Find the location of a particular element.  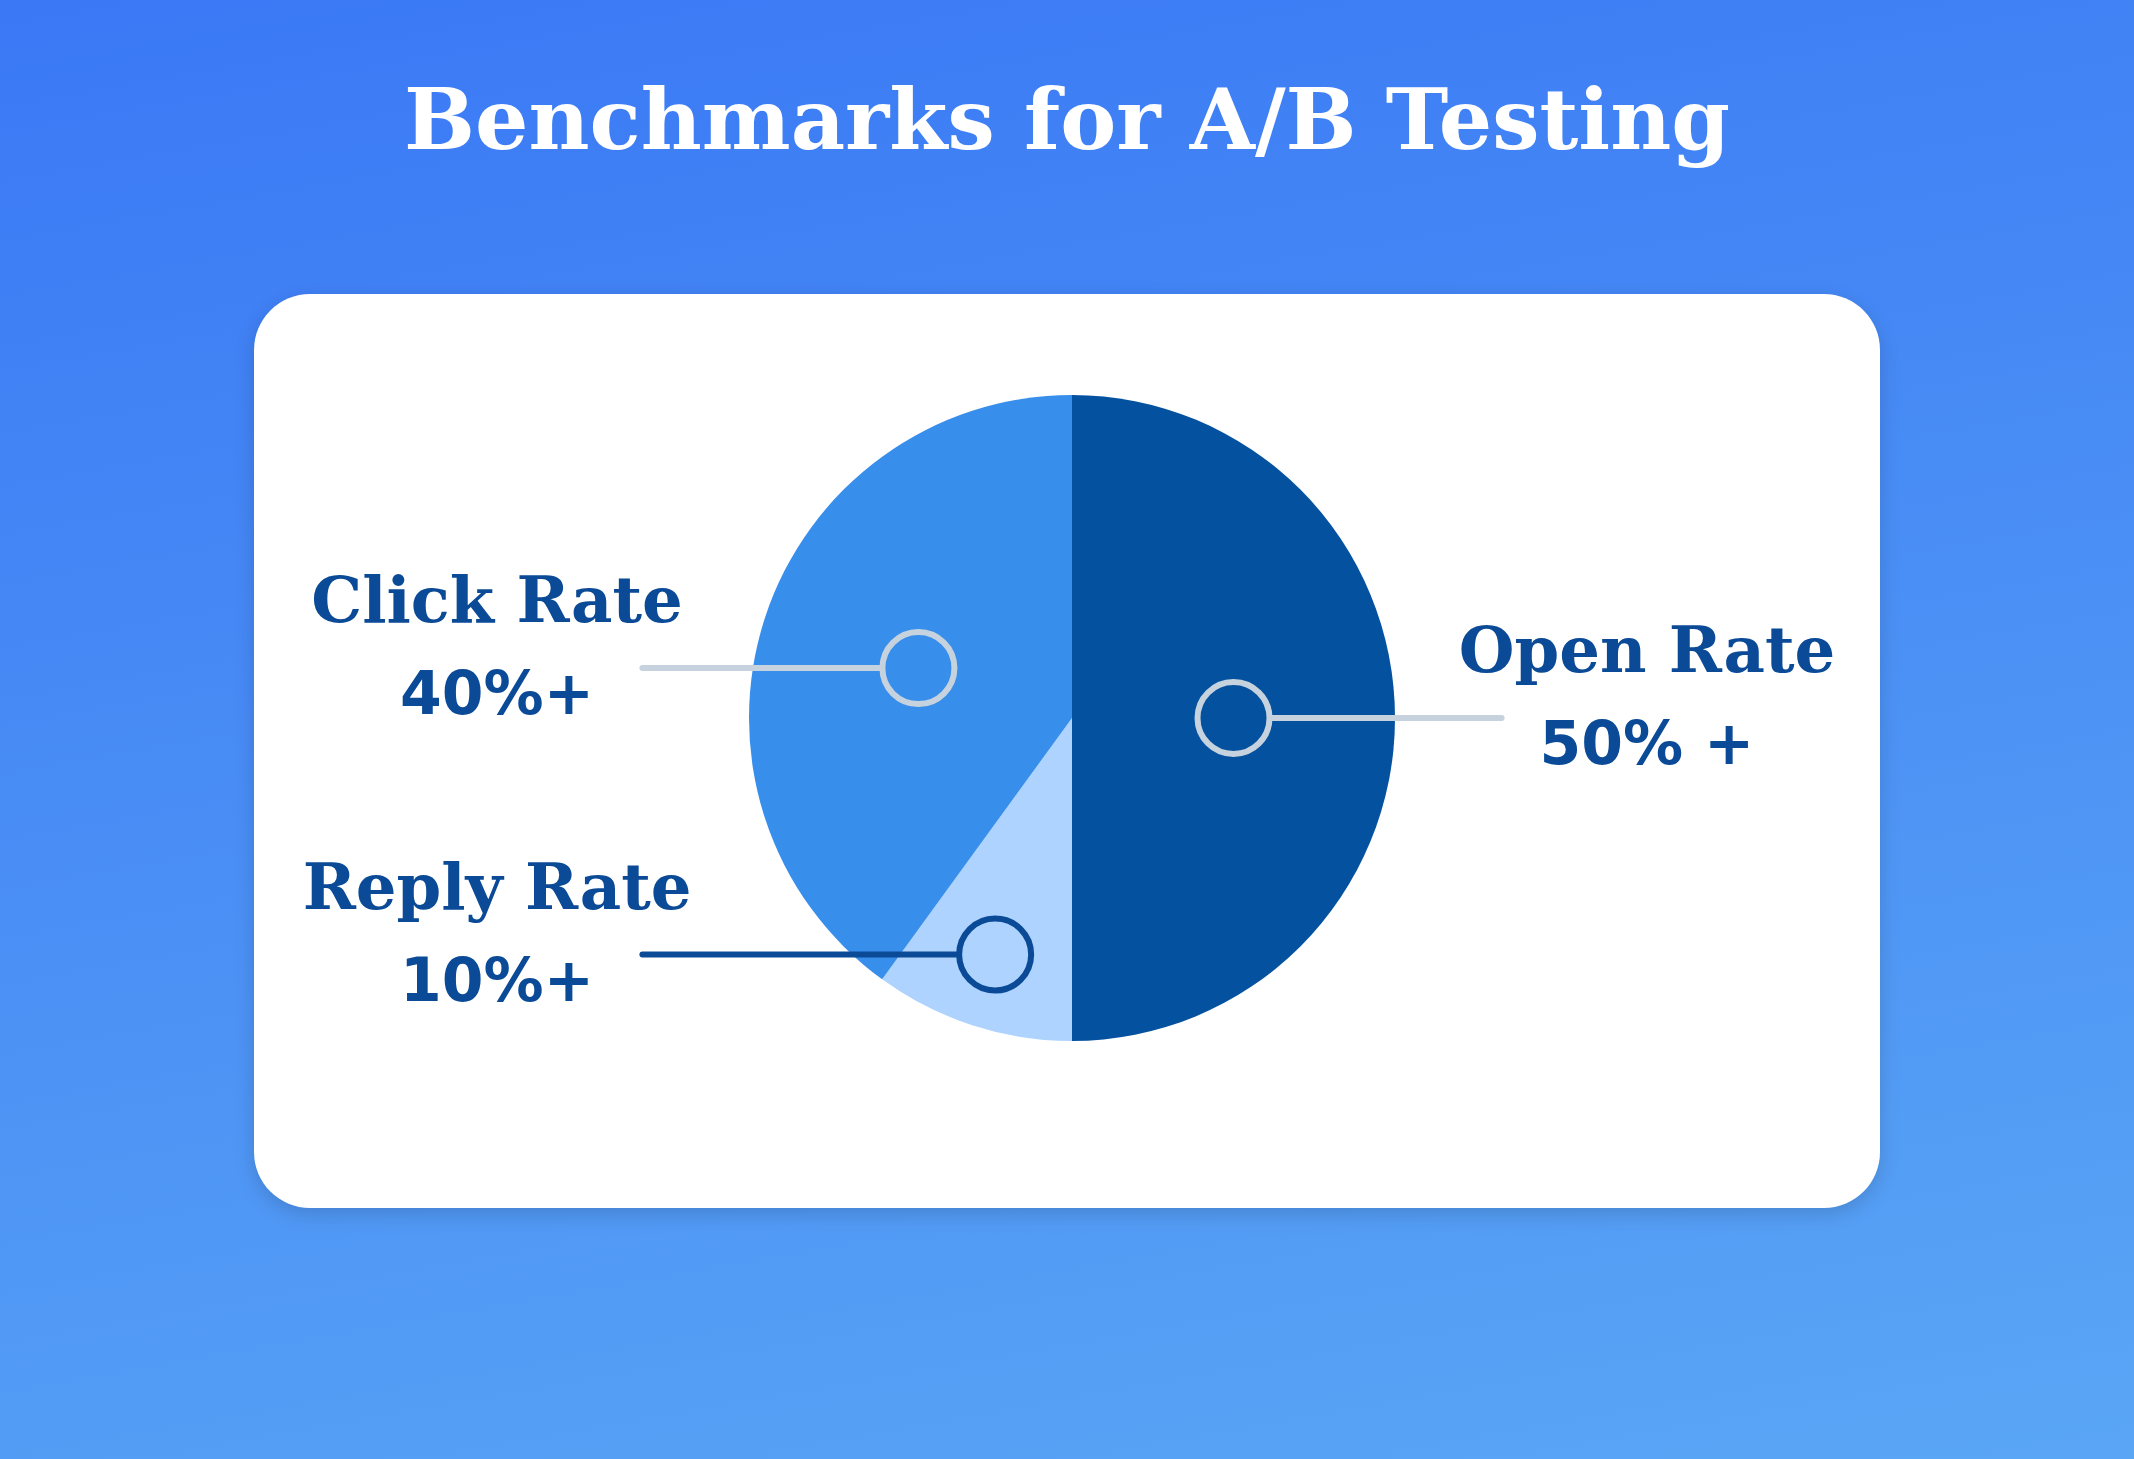

data-label: 50% + is located at coordinates (1647, 743).